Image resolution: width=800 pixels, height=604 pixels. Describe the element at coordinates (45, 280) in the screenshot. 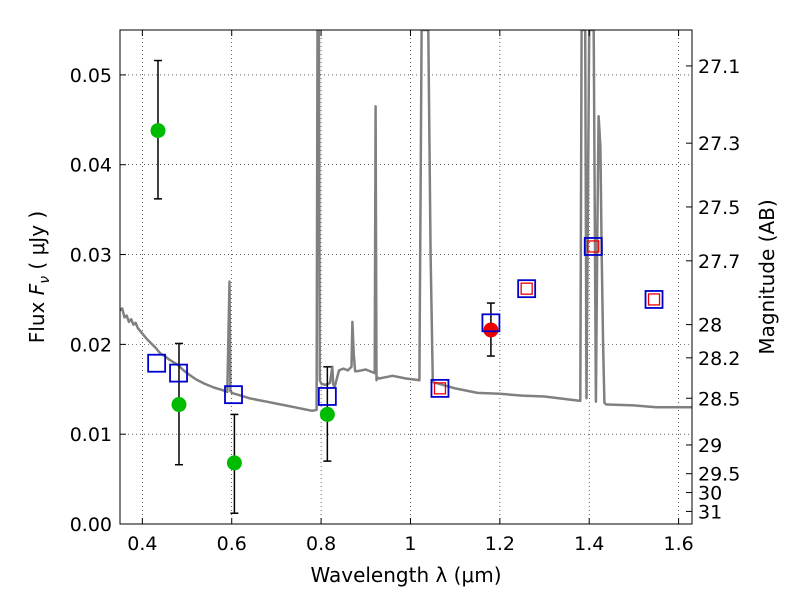

I see `y-axis-label-subscript: ν` at that location.